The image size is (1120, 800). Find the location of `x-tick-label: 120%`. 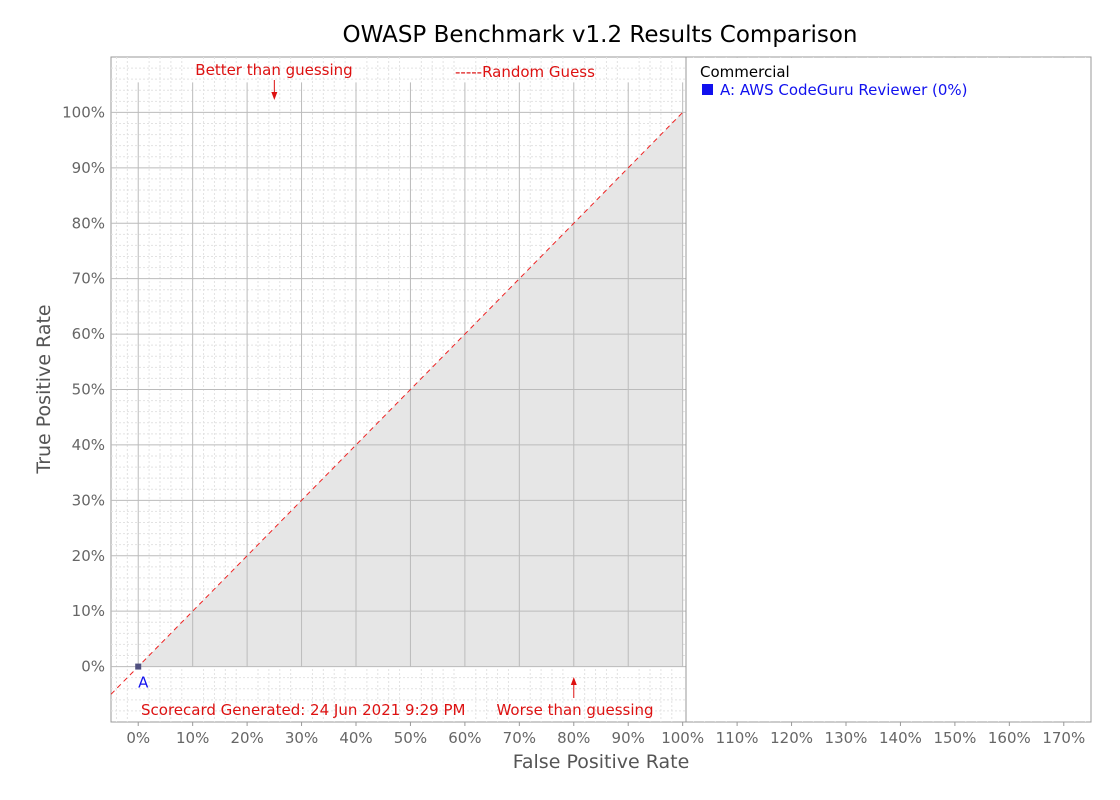

x-tick-label: 120% is located at coordinates (791, 738).